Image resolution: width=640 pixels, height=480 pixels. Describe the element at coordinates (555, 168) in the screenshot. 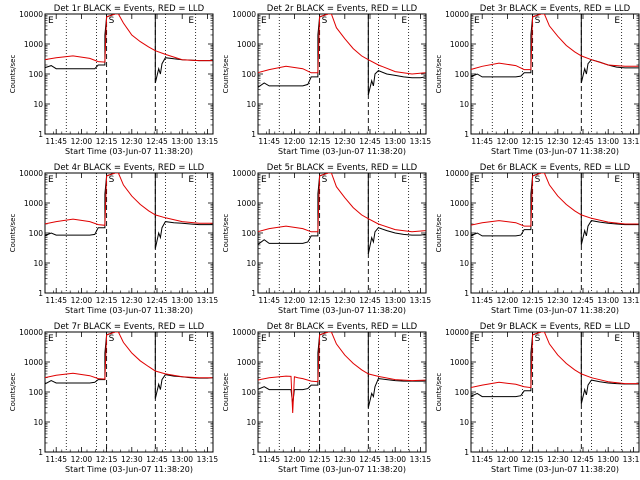

I see `chart-title: Det 6r BLACK = Events, RED = LLD` at that location.